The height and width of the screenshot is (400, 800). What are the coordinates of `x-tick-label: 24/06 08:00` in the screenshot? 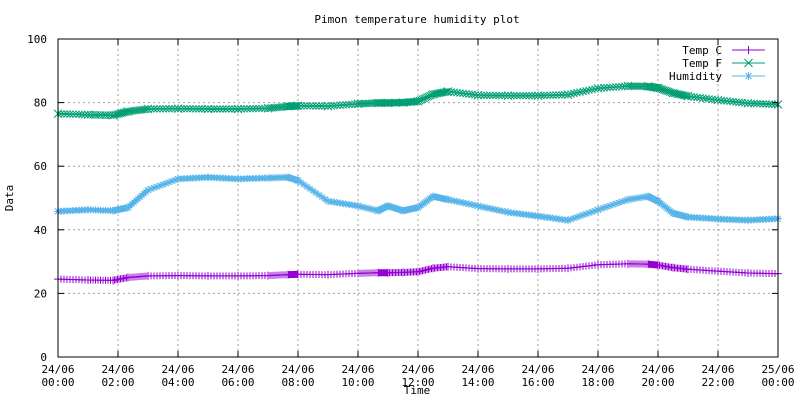 It's located at (297, 376).